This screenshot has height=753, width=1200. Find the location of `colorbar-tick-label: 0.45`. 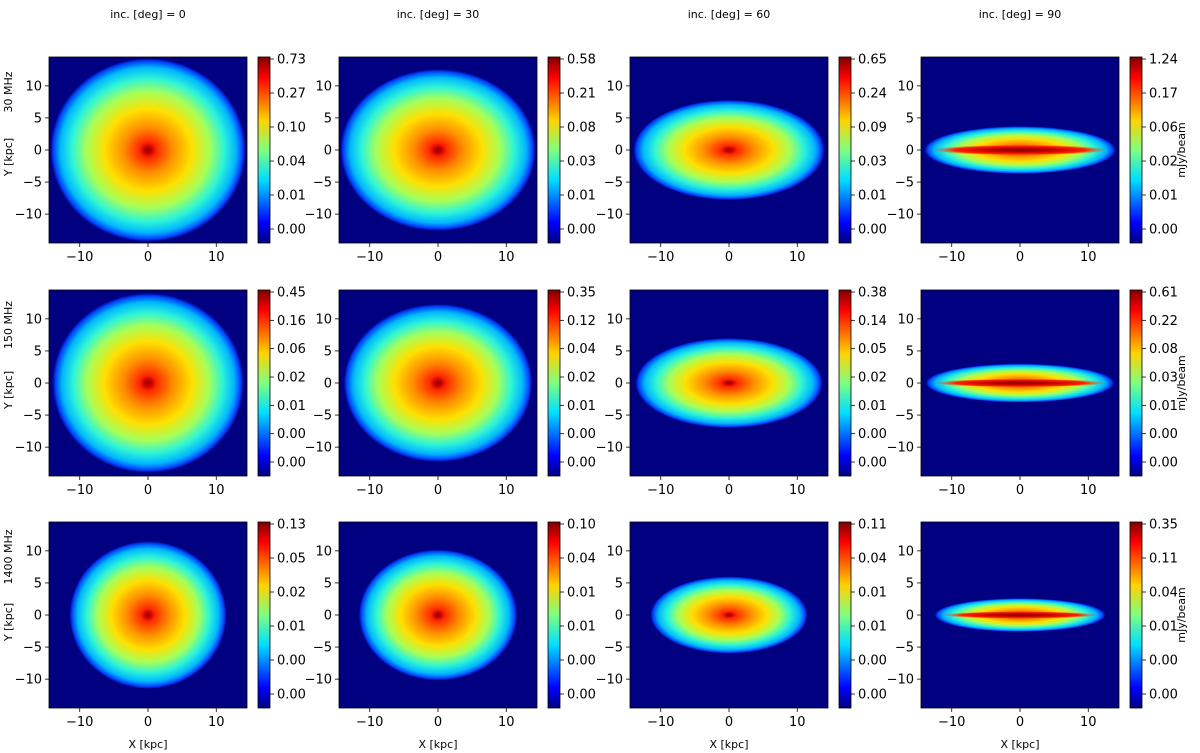

colorbar-tick-label: 0.45 is located at coordinates (291, 293).